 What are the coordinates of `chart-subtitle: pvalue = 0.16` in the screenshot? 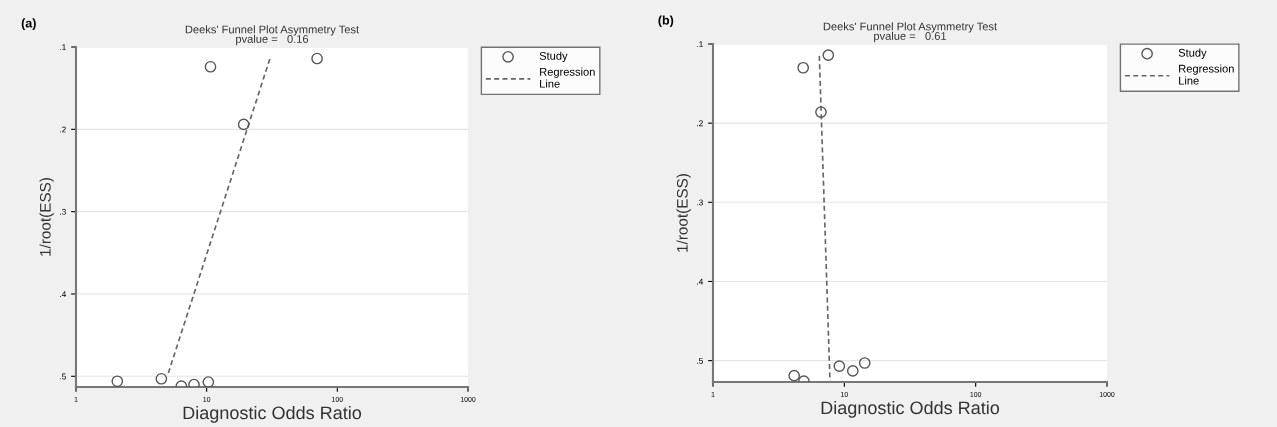 It's located at (272, 40).